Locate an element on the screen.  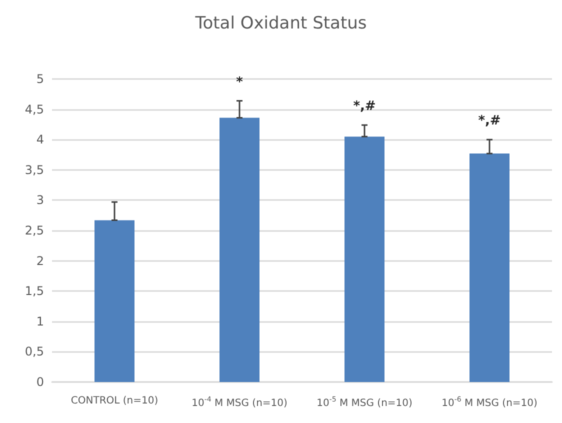
y-tick-label: 4 is located at coordinates (40, 139).